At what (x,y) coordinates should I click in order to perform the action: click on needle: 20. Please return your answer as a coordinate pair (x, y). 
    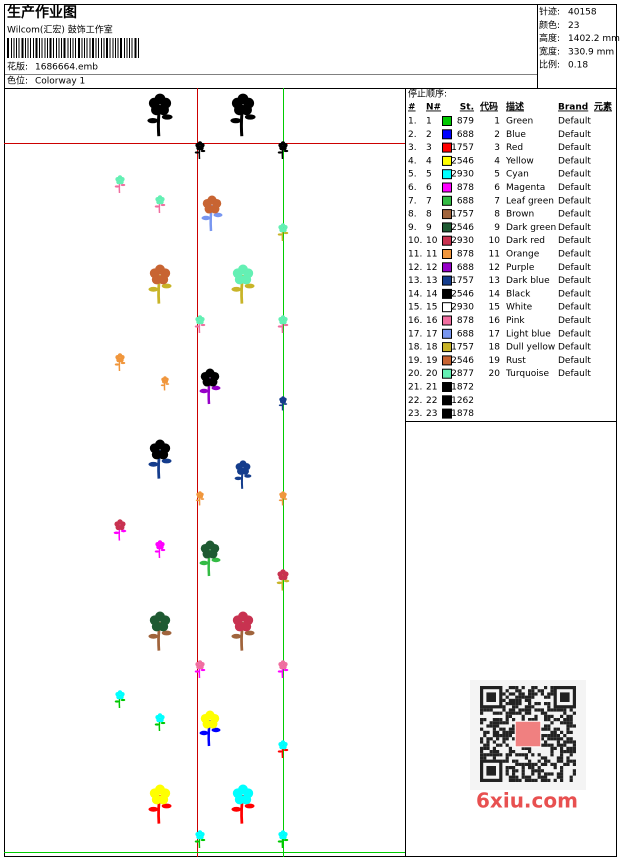
    Looking at the image, I should click on (432, 374).